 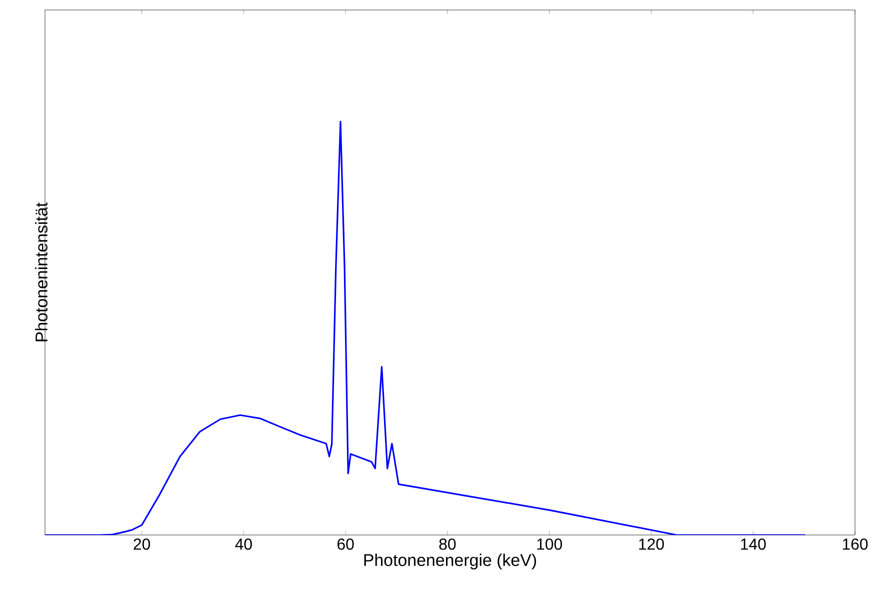 I want to click on x-tick-label: 40, so click(x=243, y=544).